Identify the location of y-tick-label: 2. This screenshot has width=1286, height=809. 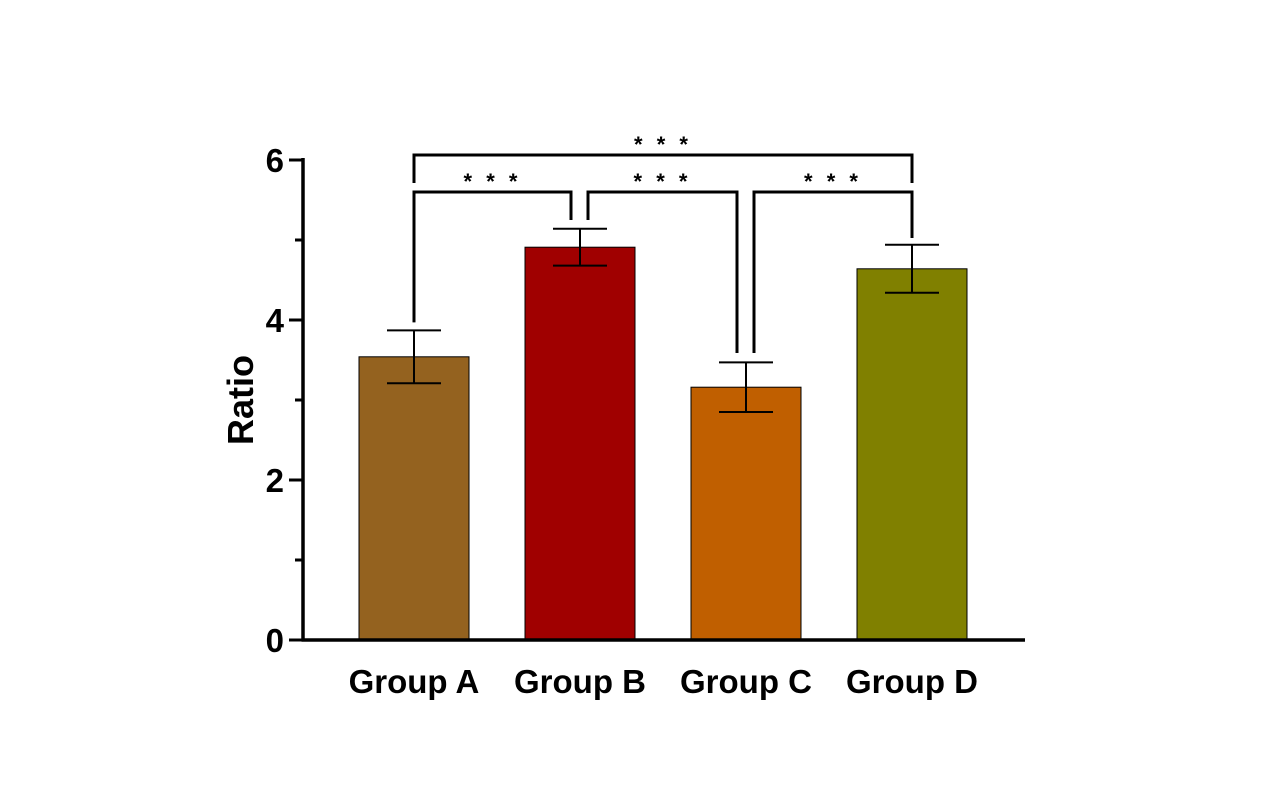
(275, 480).